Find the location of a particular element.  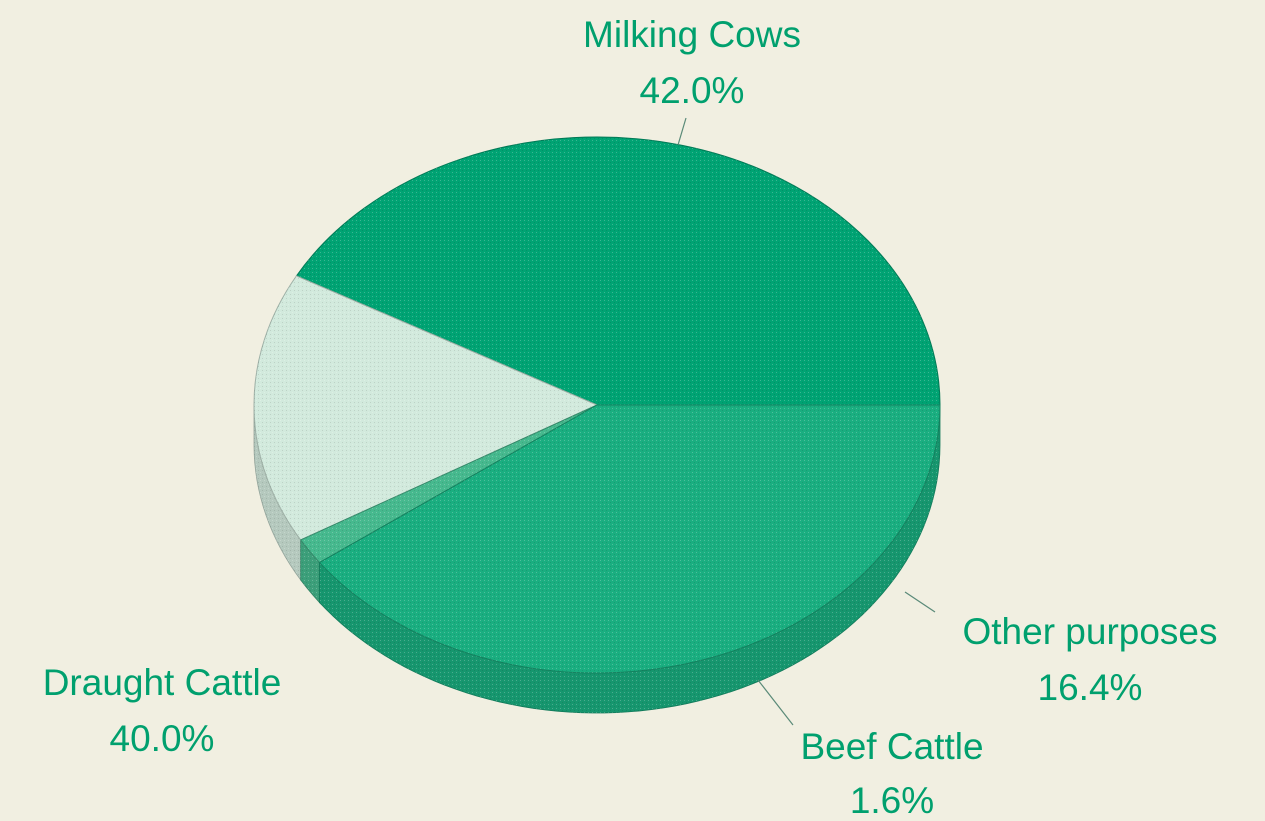

pie-wall-texture-other-purposes is located at coordinates (277, 492).